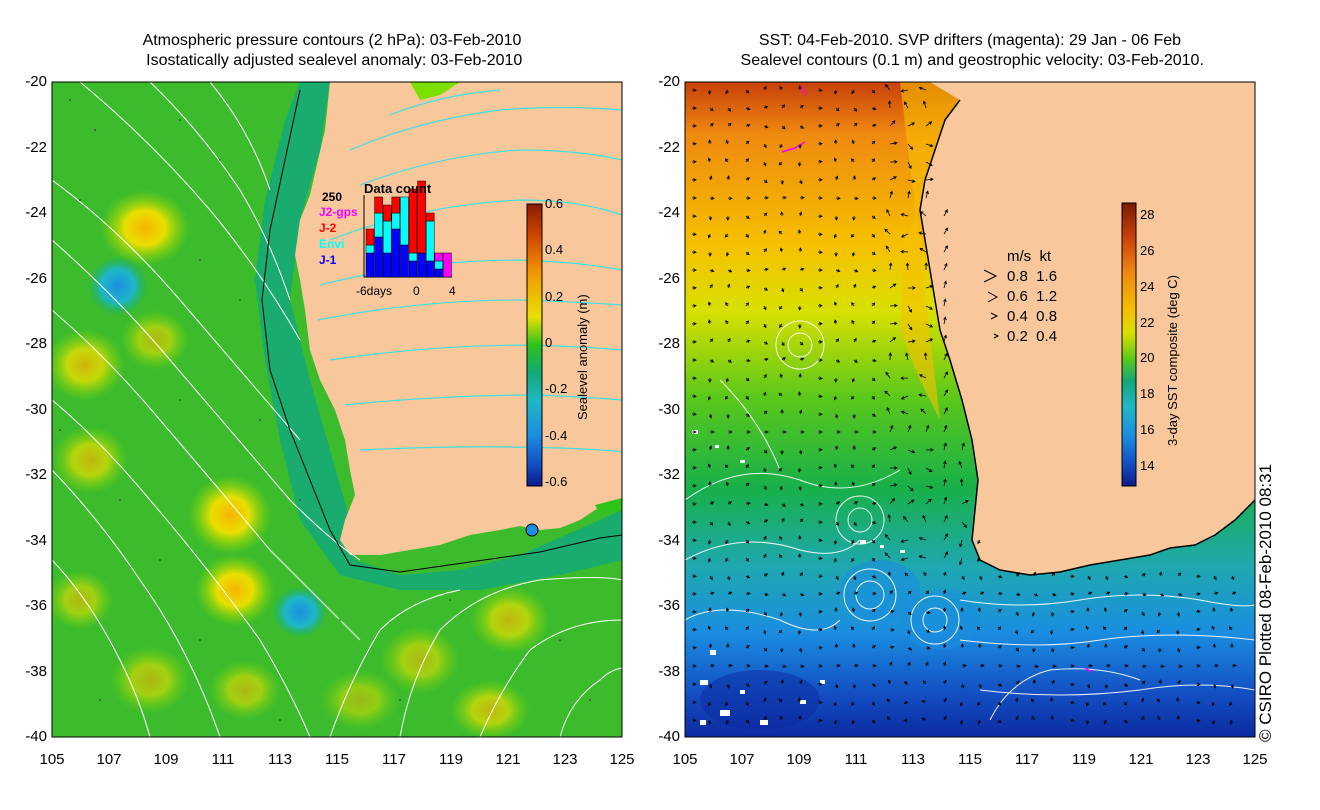 The width and height of the screenshot is (1320, 810). Describe the element at coordinates (36, 278) in the screenshot. I see `y-tick-label: -26` at that location.